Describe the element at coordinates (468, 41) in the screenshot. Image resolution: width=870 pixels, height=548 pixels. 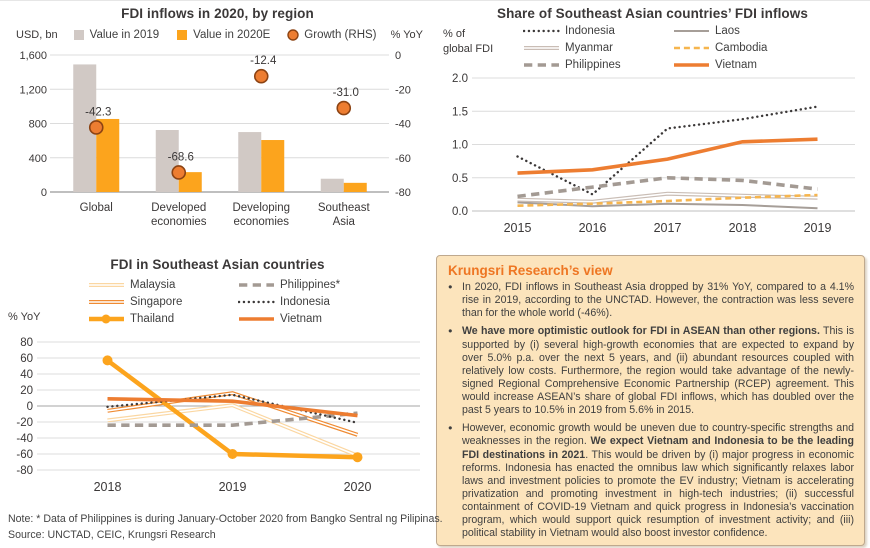
I see `share-y-axis-unit-label: % of global FDI` at that location.